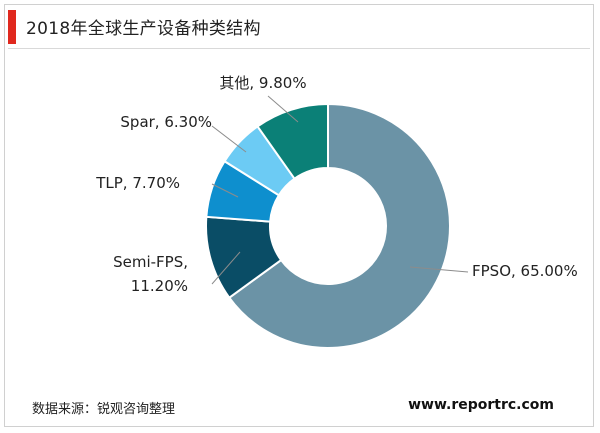 The image size is (600, 433). I want to click on slice-label: TLP, 7.70%, so click(137, 183).